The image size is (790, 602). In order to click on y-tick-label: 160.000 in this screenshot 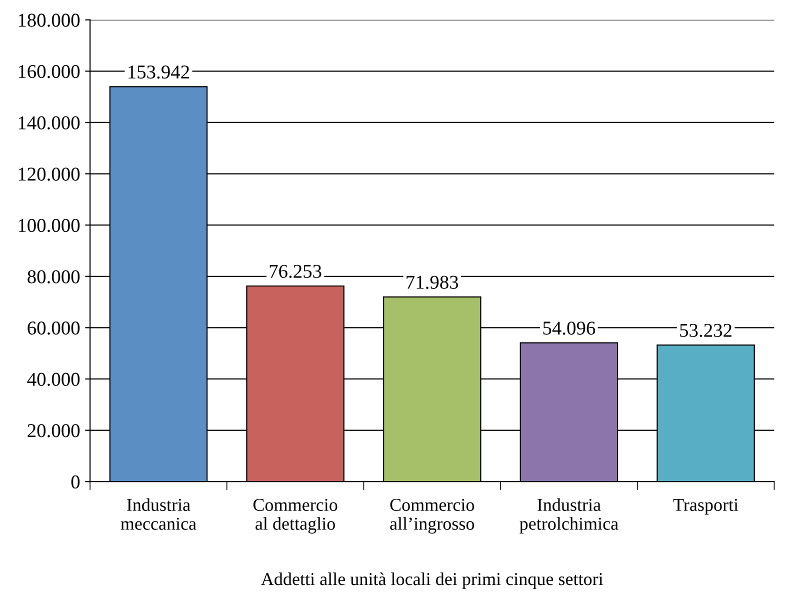, I will do `click(49, 71)`.